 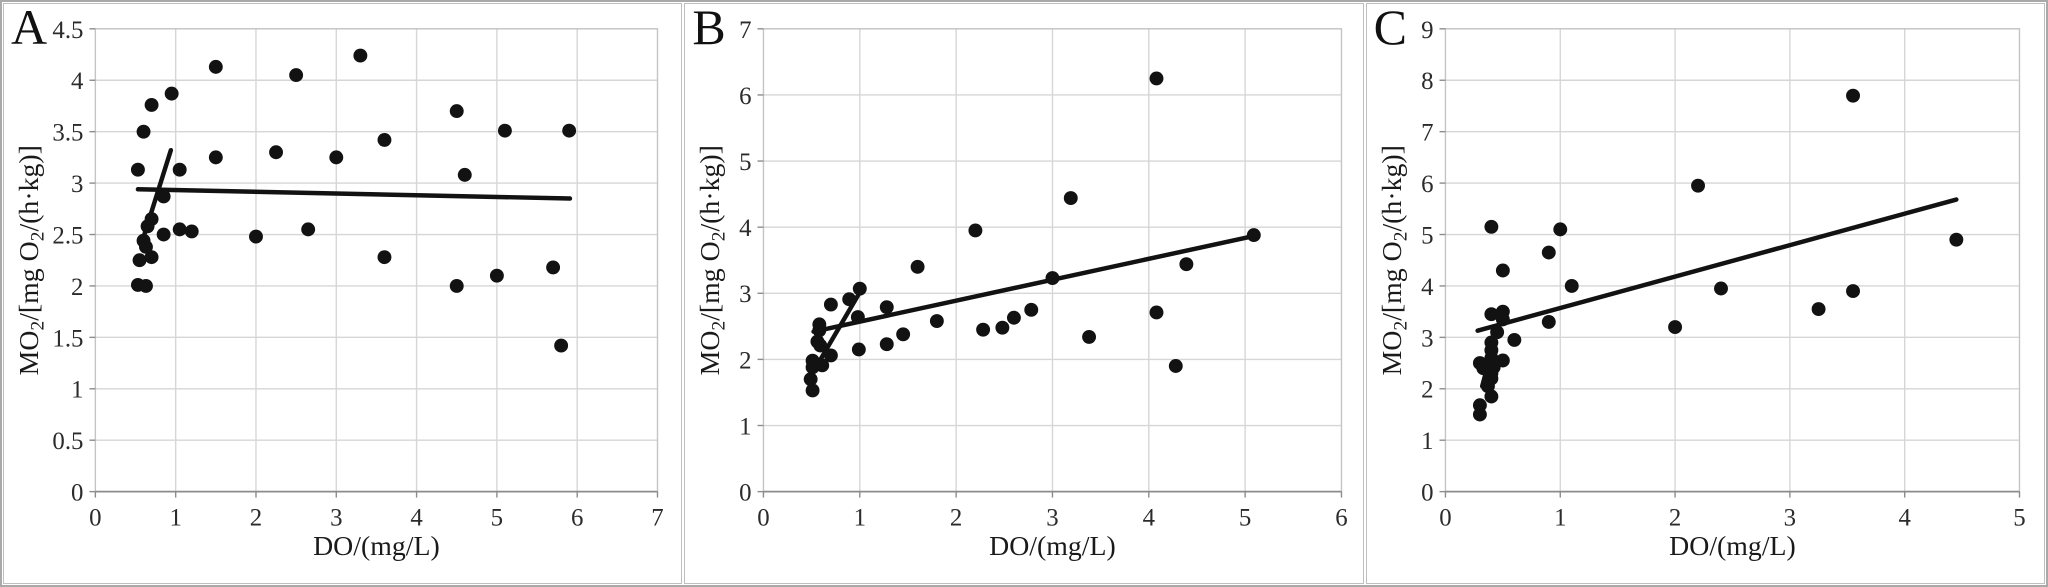 I want to click on x-tick-label: 5, so click(x=497, y=517).